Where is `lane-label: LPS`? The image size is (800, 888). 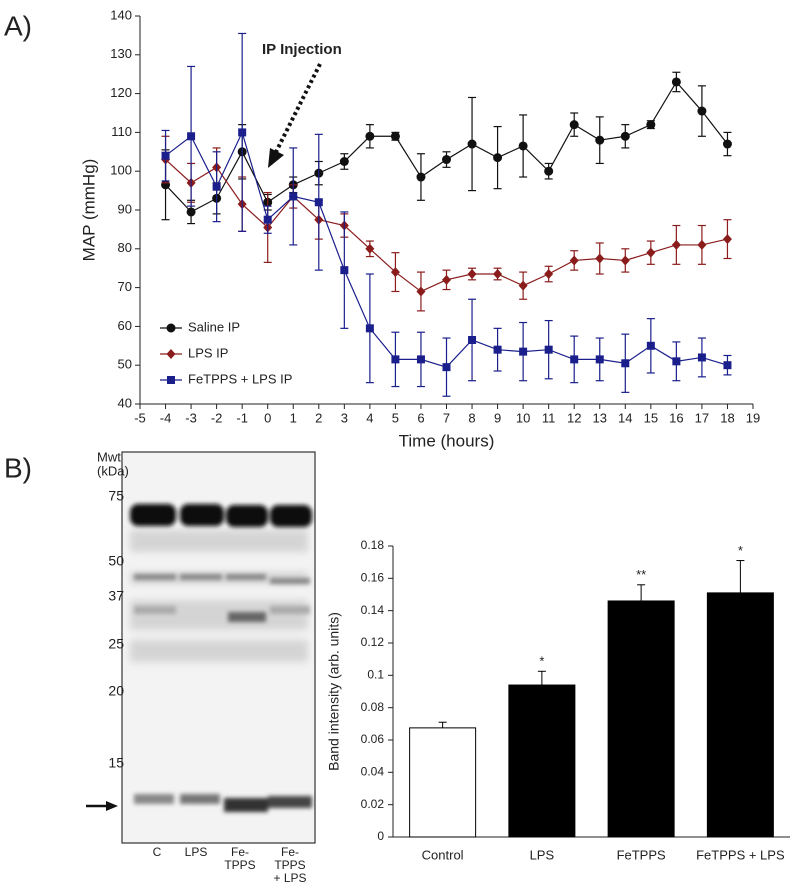
lane-label: LPS is located at coordinates (196, 852).